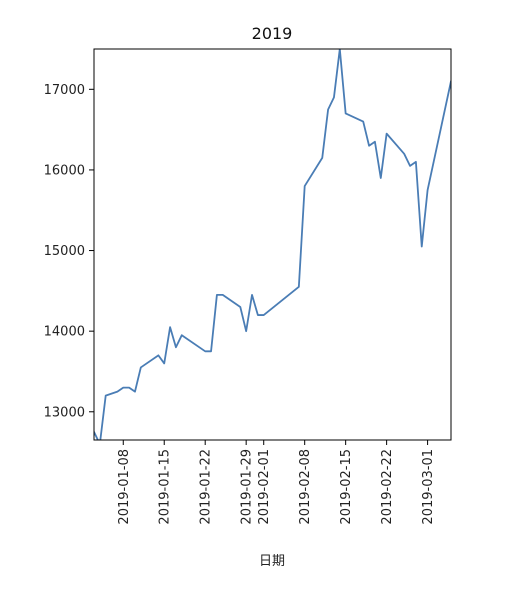  What do you see at coordinates (64, 90) in the screenshot?
I see `y-tick-label: 17000` at bounding box center [64, 90].